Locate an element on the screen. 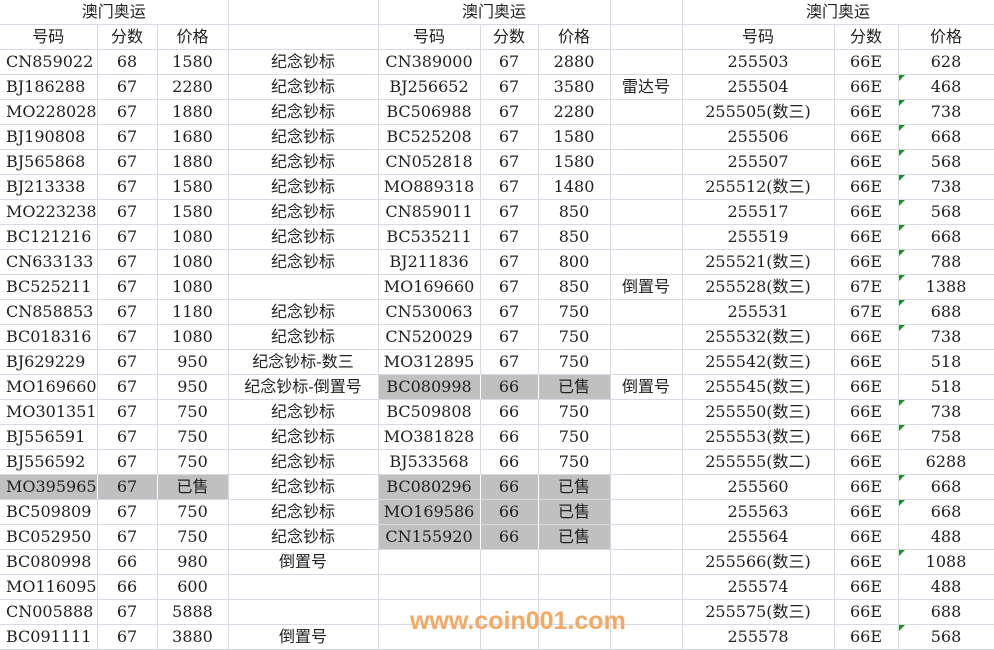 The height and width of the screenshot is (650, 994). cell: BJ533568 is located at coordinates (429, 462).